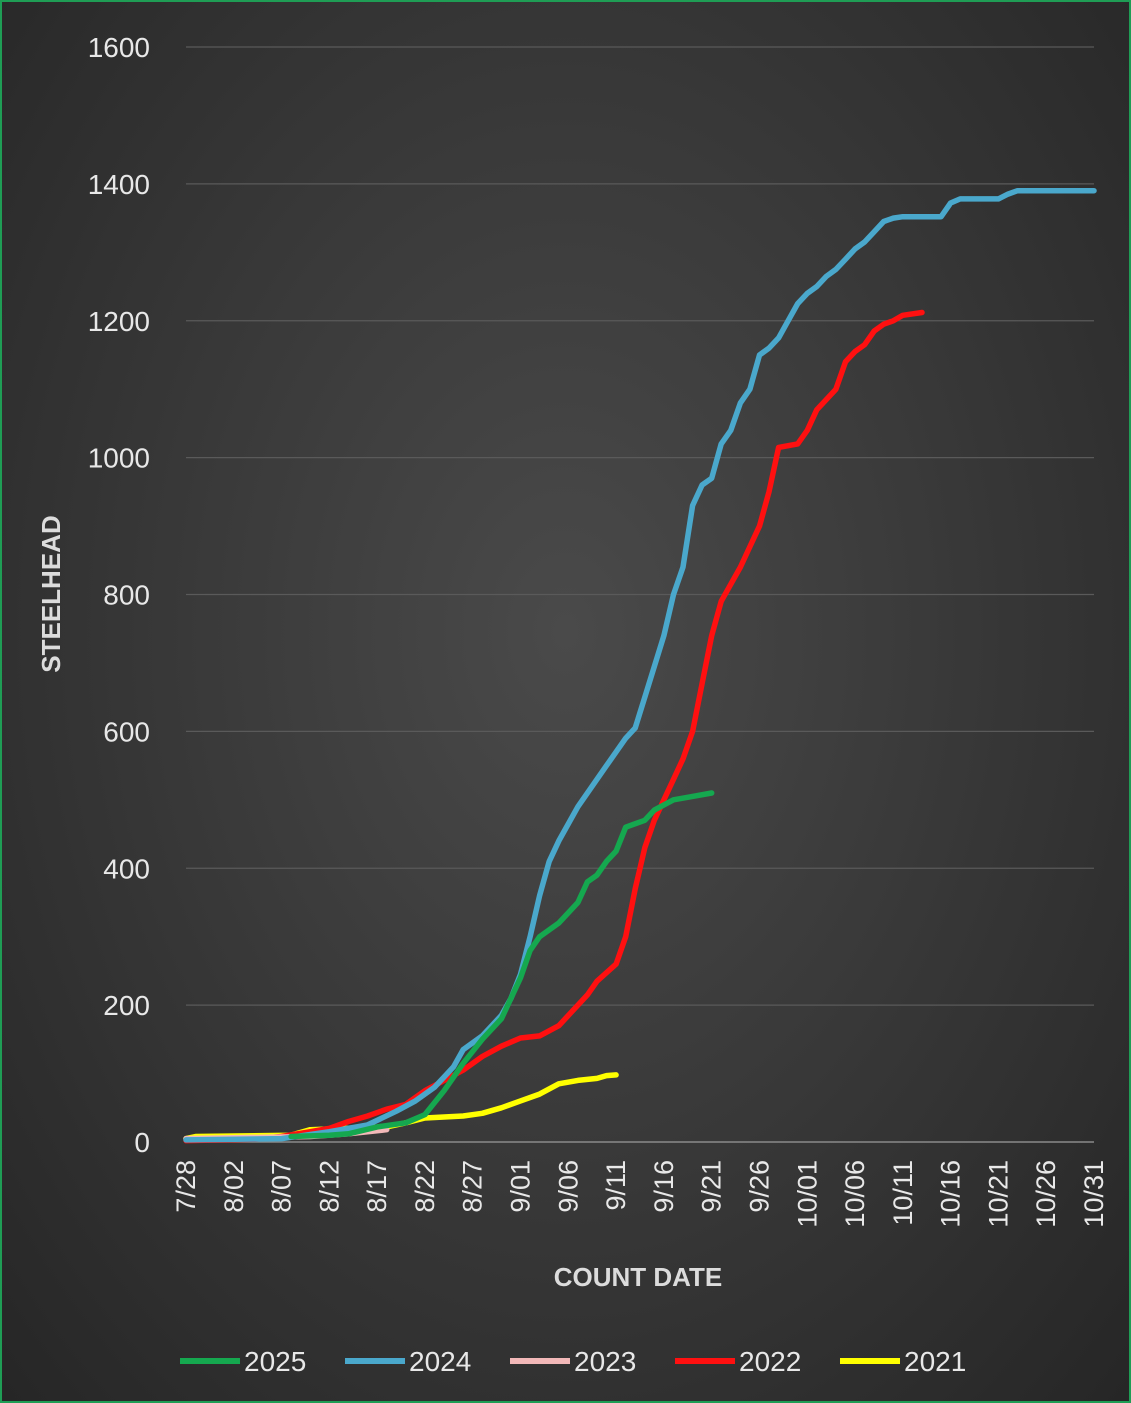 The width and height of the screenshot is (1131, 1403). What do you see at coordinates (664, 1186) in the screenshot?
I see `x-tick-label: 9/16` at bounding box center [664, 1186].